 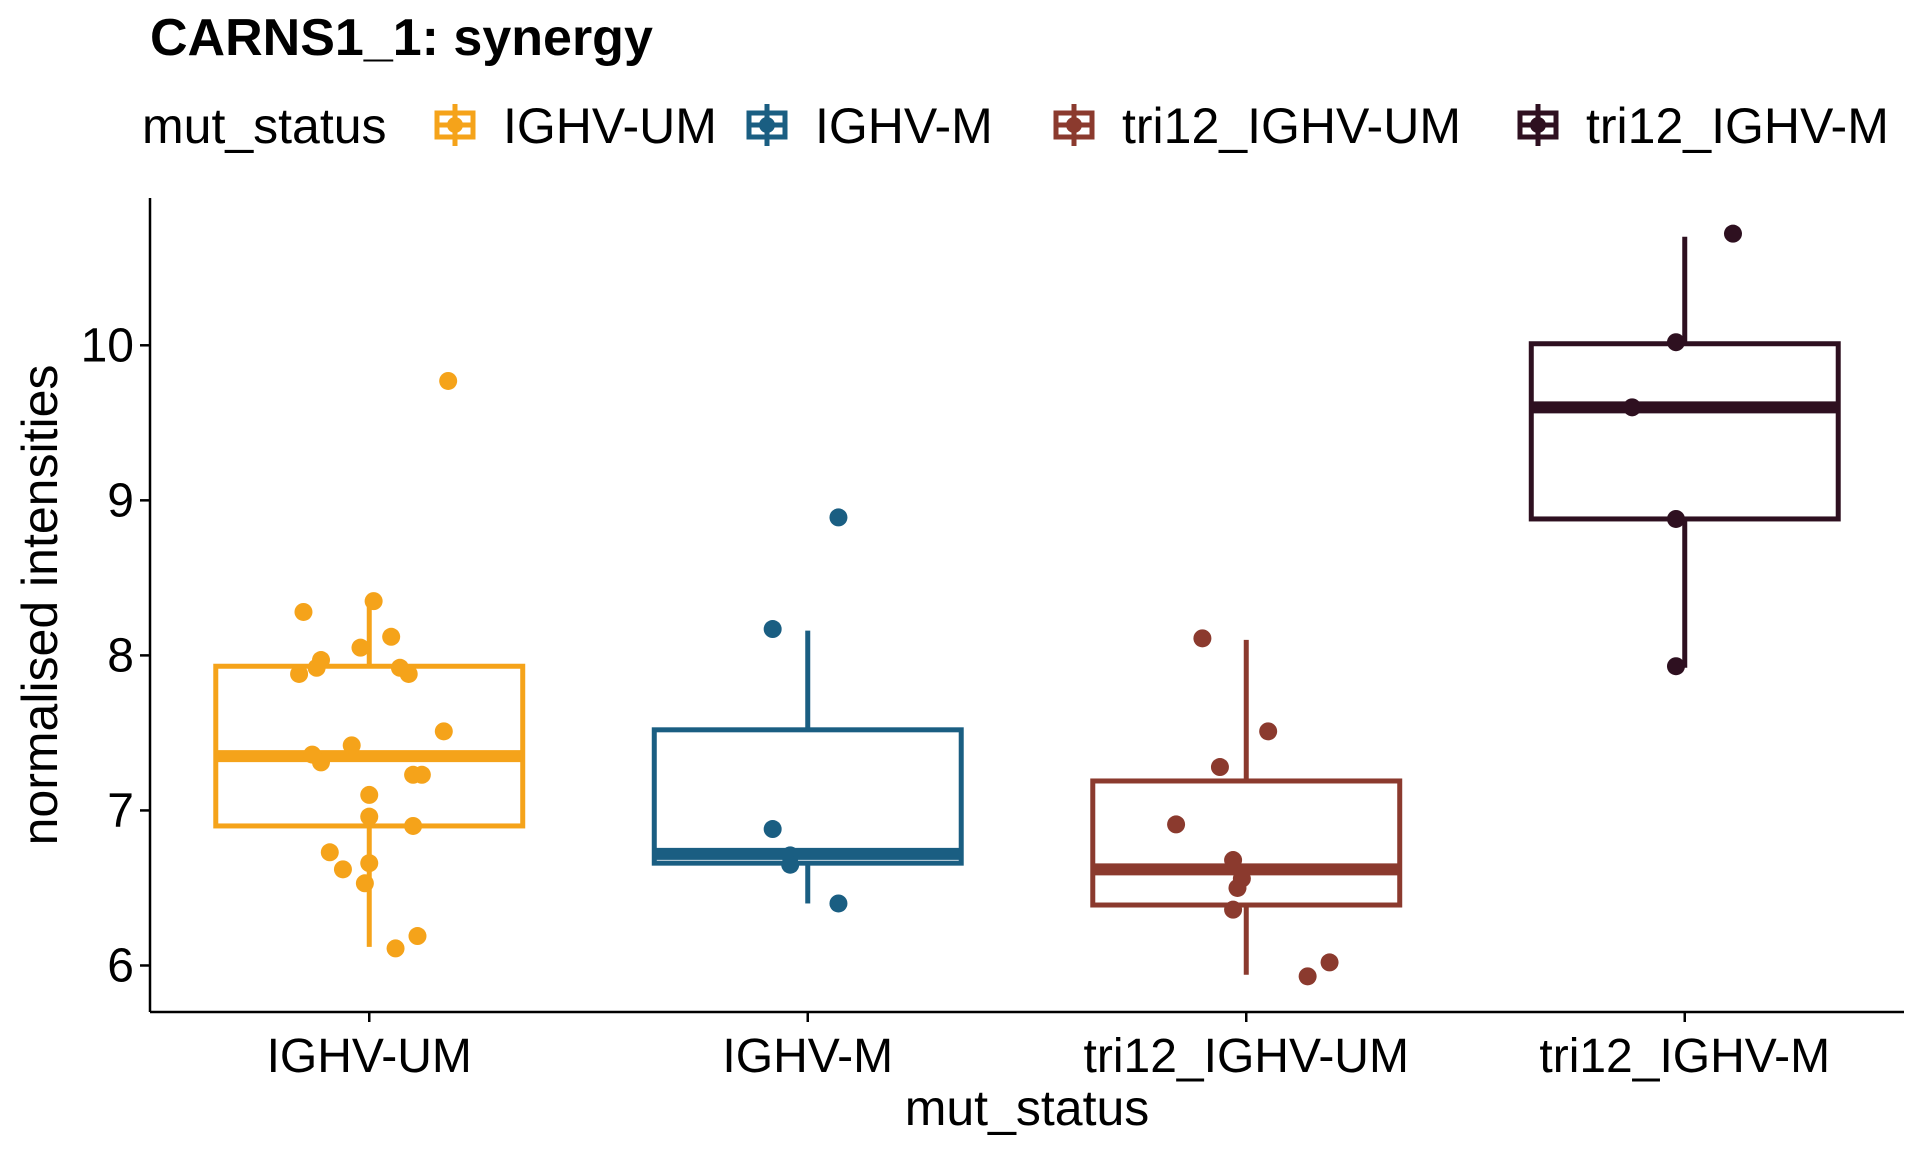 What do you see at coordinates (610, 126) in the screenshot?
I see `legend-label: IGHV-UM` at bounding box center [610, 126].